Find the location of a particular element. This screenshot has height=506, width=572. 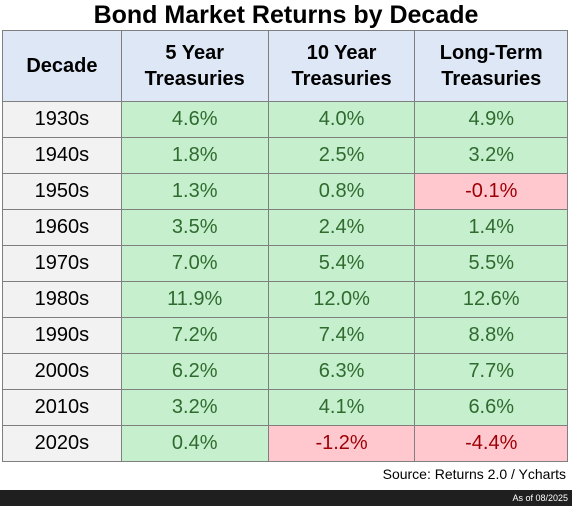

column-header: Decade is located at coordinates (62, 66).